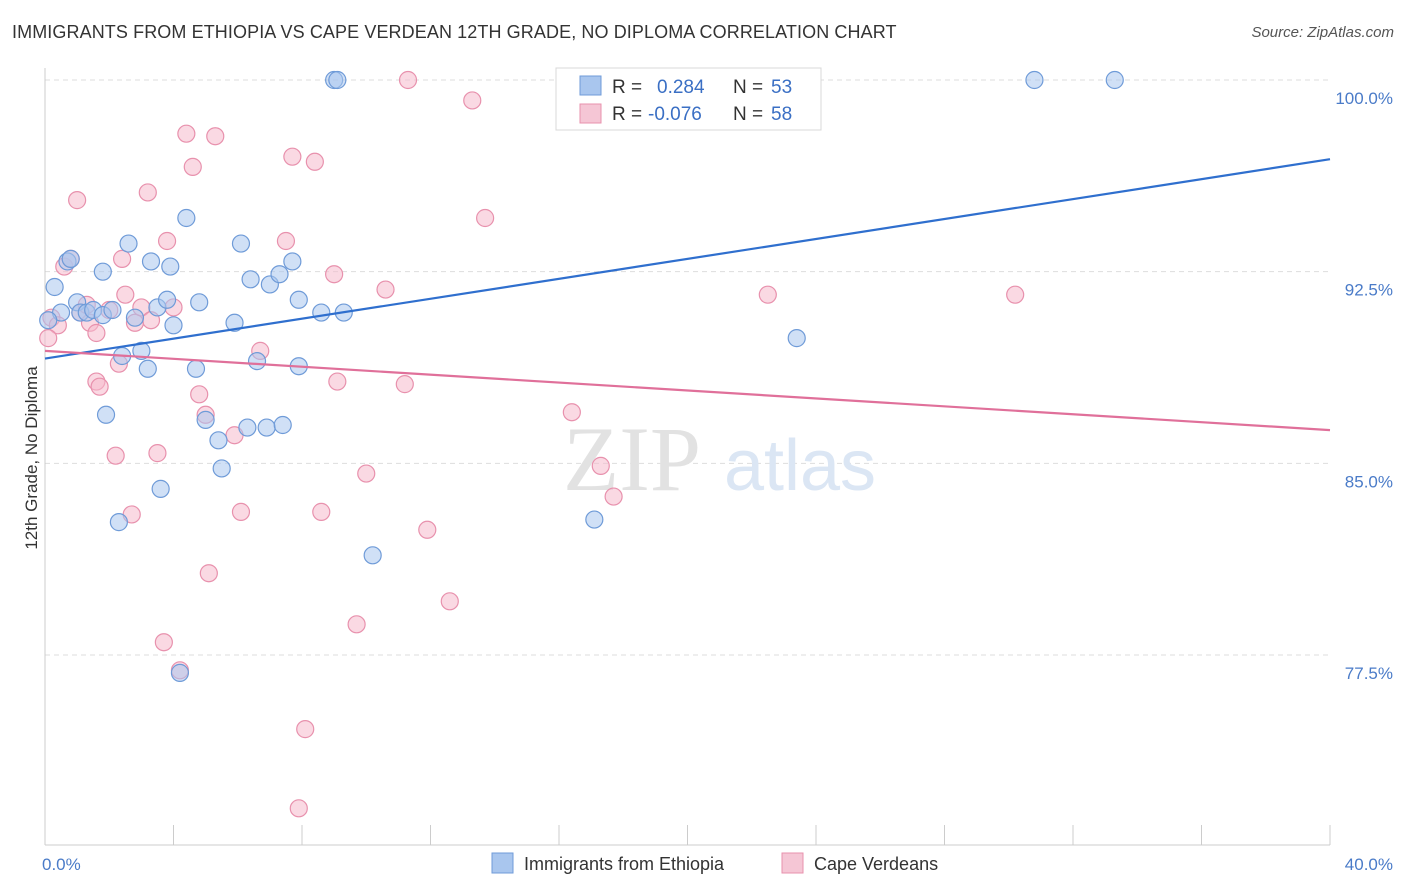 Image resolution: width=1406 pixels, height=892 pixels. What do you see at coordinates (590, 85) in the screenshot?
I see `legend-swatch-blue` at bounding box center [590, 85].